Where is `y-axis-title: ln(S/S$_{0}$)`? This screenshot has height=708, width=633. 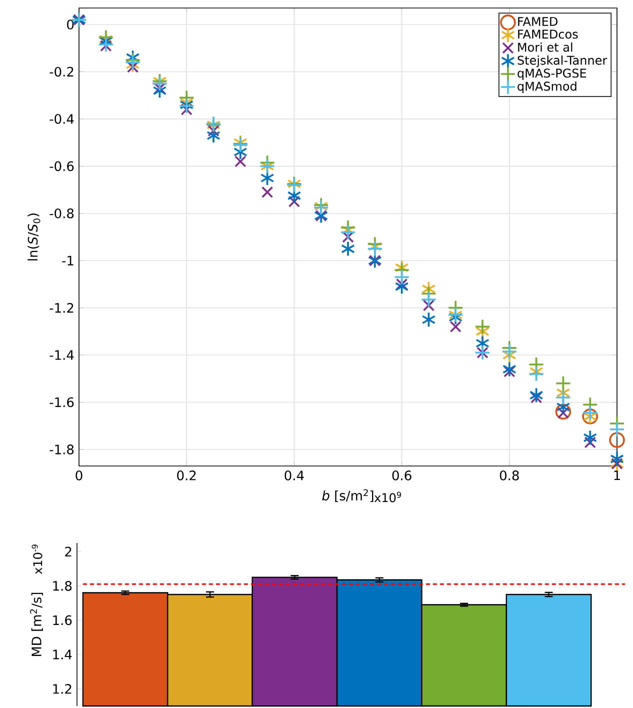
y-axis-title: ln(S/S$_{0}$) is located at coordinates (34, 237).